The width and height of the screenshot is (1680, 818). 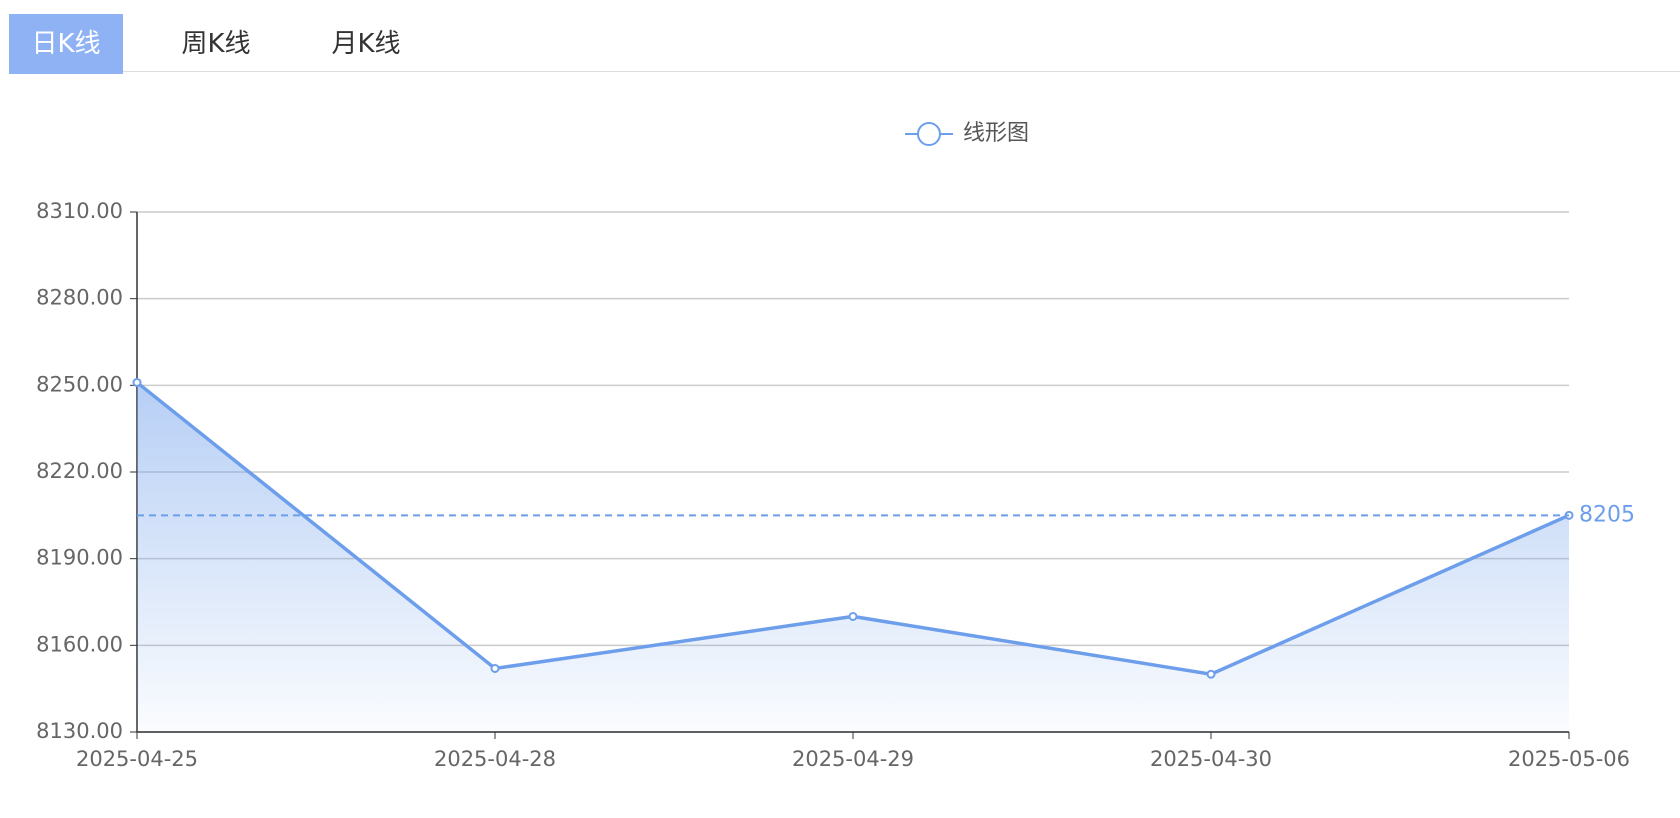 I want to click on x-tick-label: 2025-05-06, so click(x=1569, y=759).